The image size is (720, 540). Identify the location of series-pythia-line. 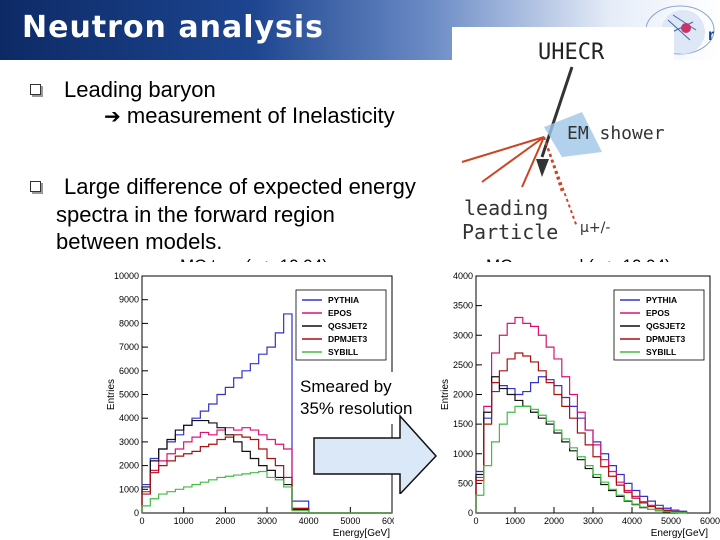
(581, 444).